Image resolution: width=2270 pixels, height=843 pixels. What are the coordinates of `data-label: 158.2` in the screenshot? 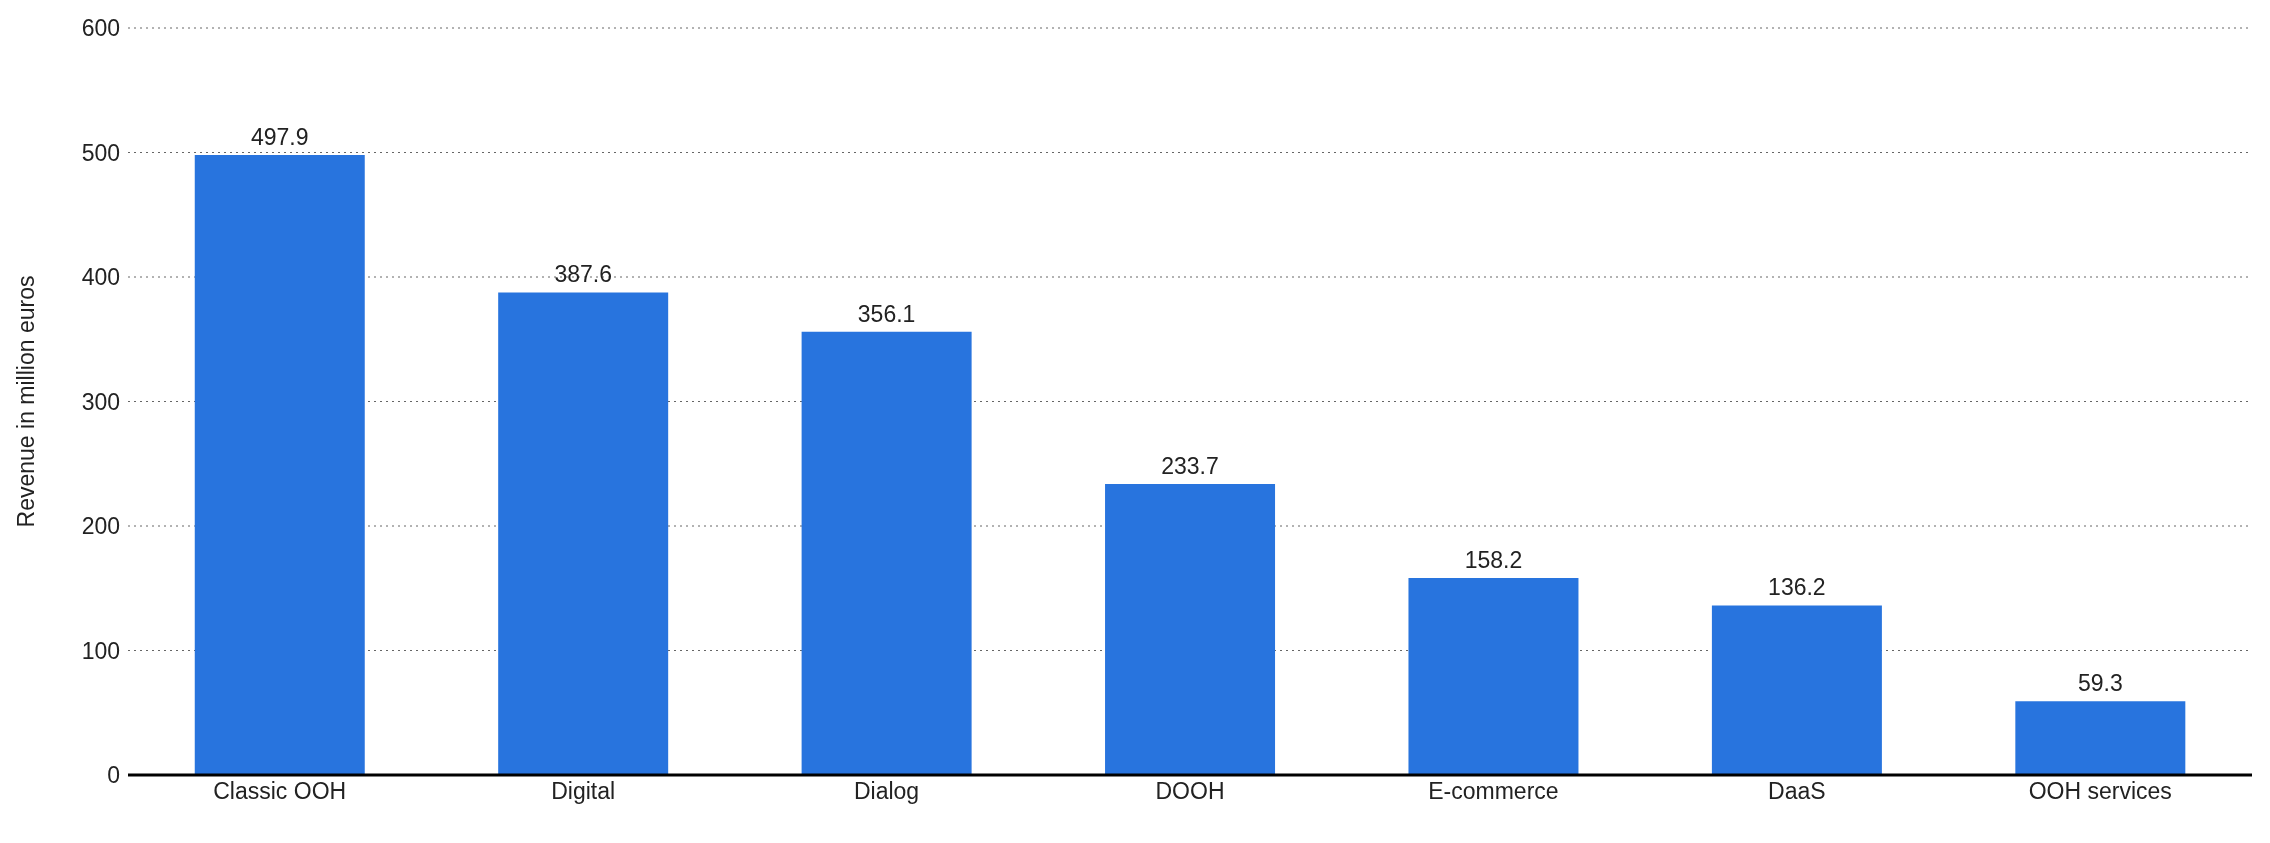 It's located at (1493, 560).